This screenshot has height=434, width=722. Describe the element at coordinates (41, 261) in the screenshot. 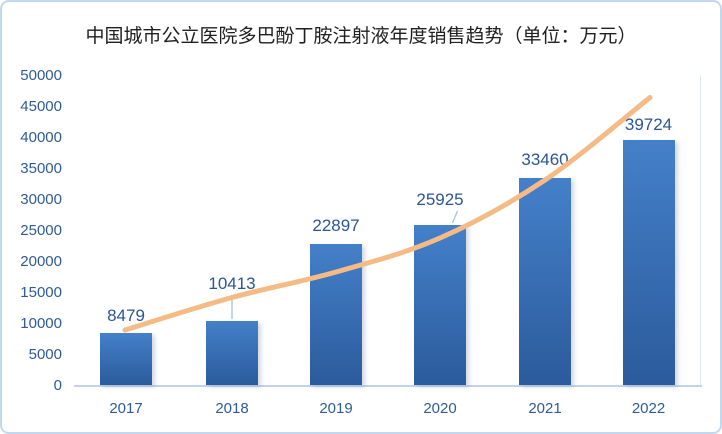

I see `y-axis-tick-label: 20000` at that location.